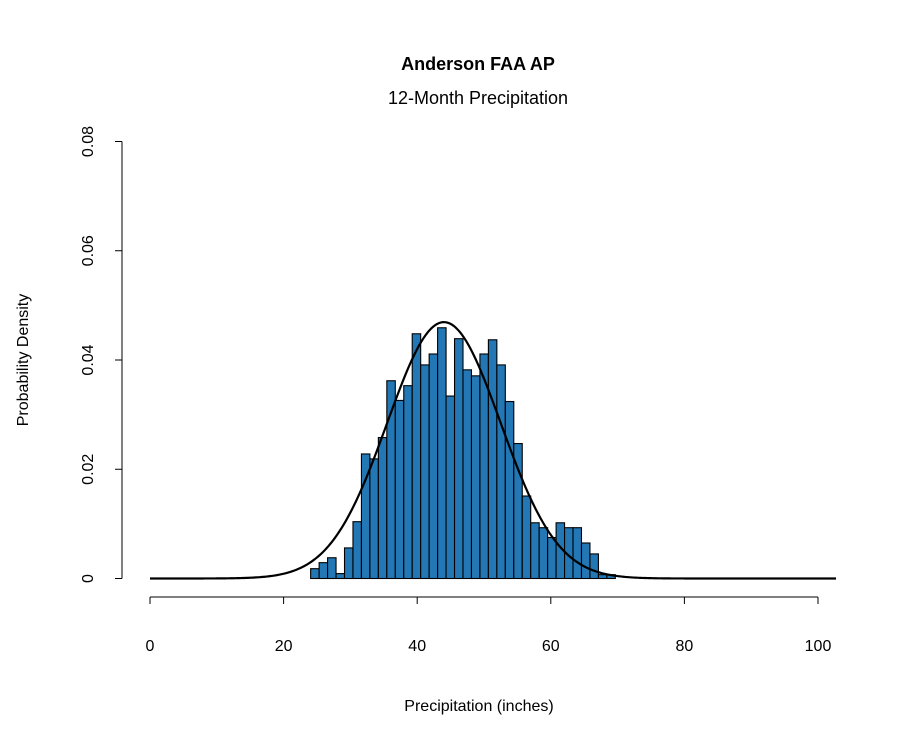 The width and height of the screenshot is (900, 755). What do you see at coordinates (478, 64) in the screenshot?
I see `chart-title: Anderson FAA AP` at bounding box center [478, 64].